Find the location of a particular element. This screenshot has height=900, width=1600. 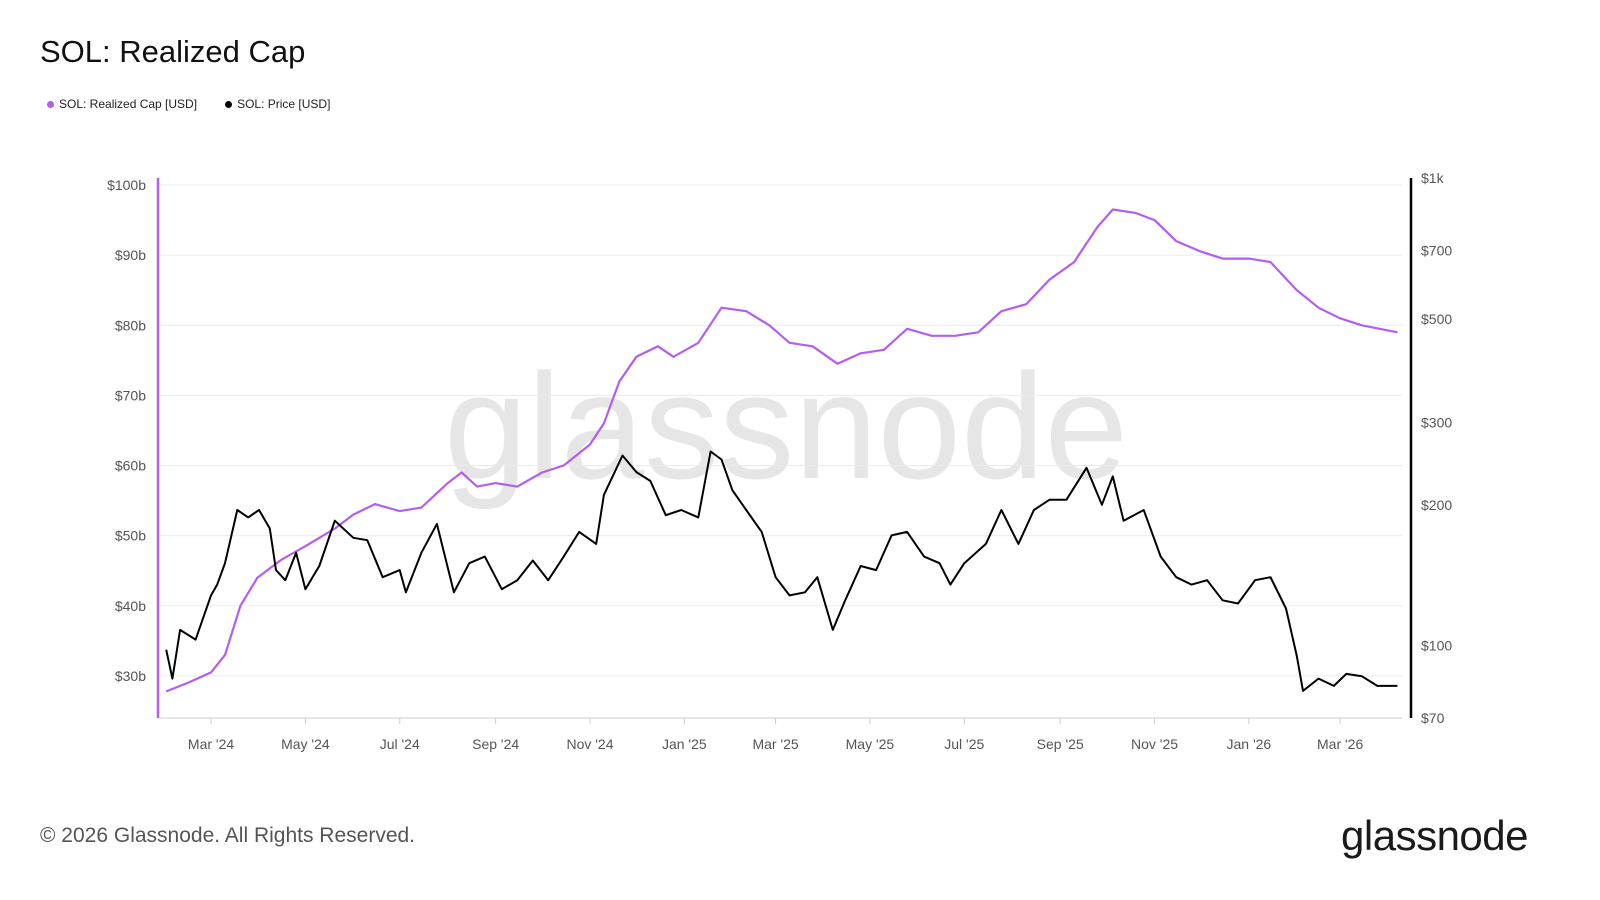

x-tick-label: May '25 is located at coordinates (870, 744).